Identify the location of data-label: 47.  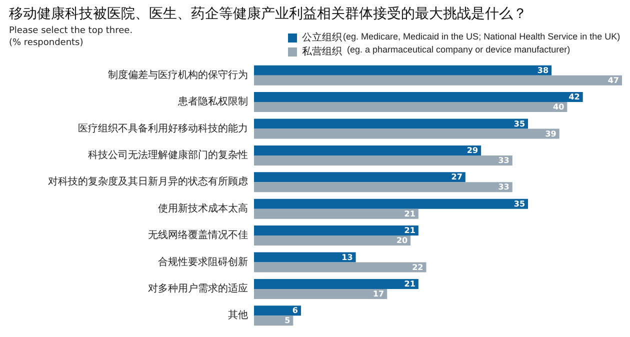
(613, 80).